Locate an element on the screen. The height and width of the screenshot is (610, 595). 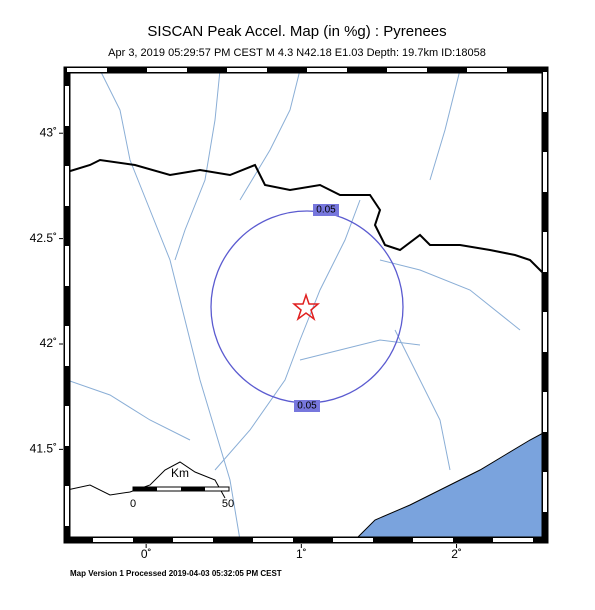
scale-start: 0 is located at coordinates (133, 504).